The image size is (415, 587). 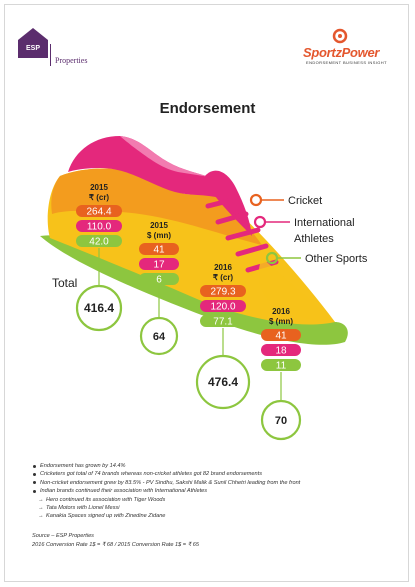 What do you see at coordinates (281, 374) in the screenshot?
I see `value-group: 2016$ (mn) 41 18 11 70` at bounding box center [281, 374].